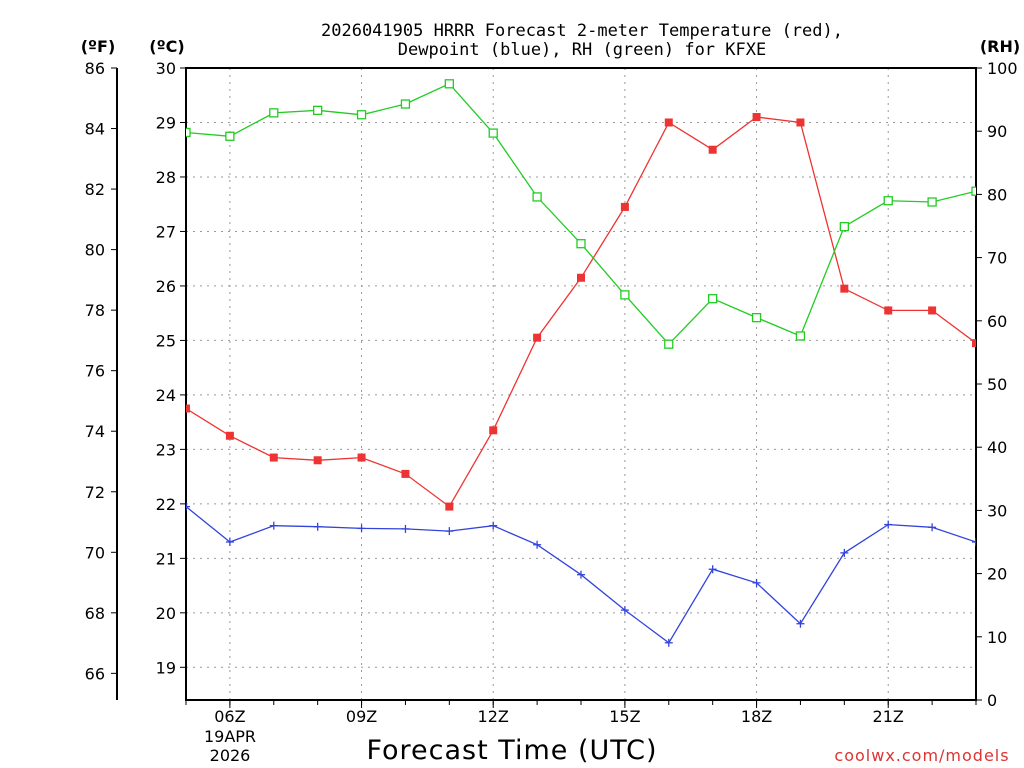 The image size is (1024, 768). What do you see at coordinates (166, 613) in the screenshot?
I see `celsius-tick-label: 20` at bounding box center [166, 613].